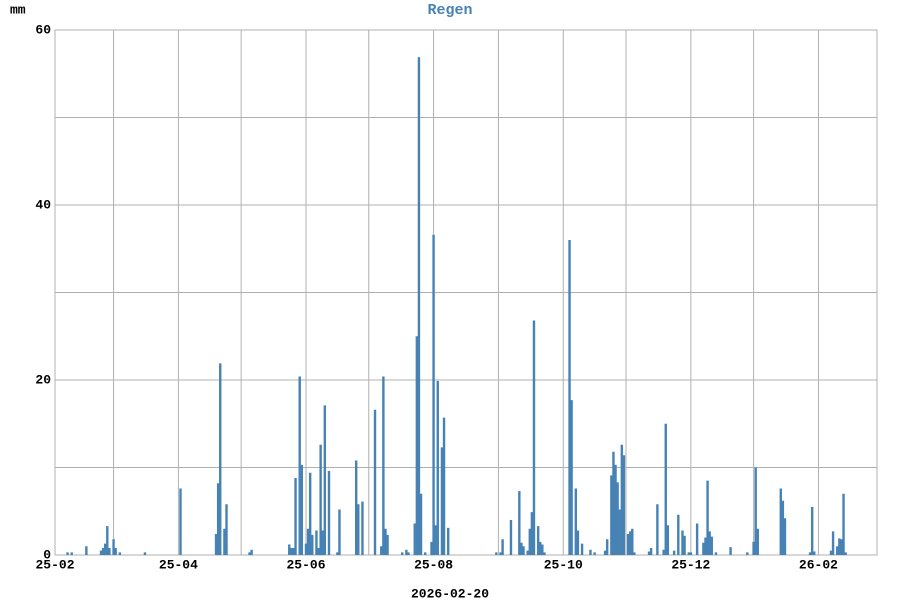  Describe the element at coordinates (47, 554) in the screenshot. I see `y-tick-label: 0` at that location.